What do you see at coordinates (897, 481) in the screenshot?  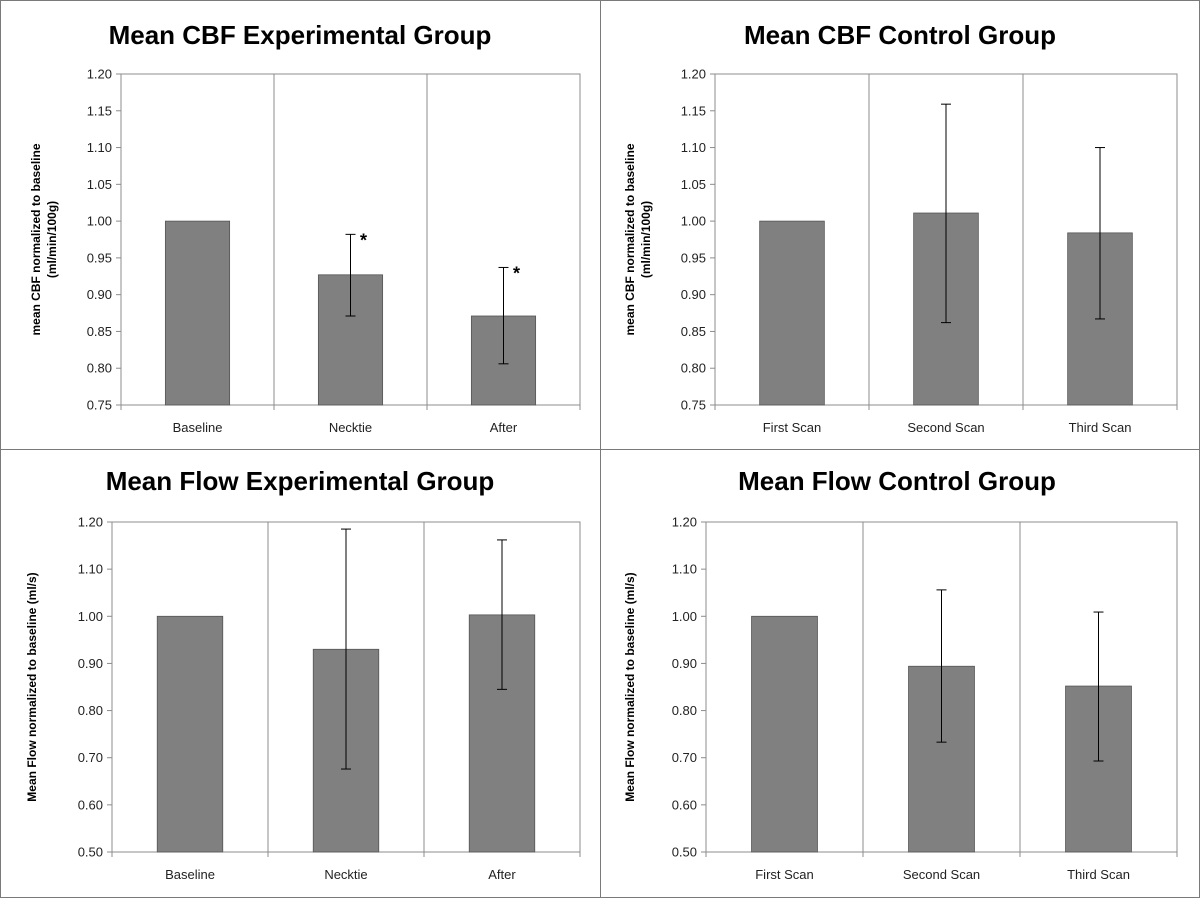 I see `chart-title: Mean Flow Control Group` at bounding box center [897, 481].